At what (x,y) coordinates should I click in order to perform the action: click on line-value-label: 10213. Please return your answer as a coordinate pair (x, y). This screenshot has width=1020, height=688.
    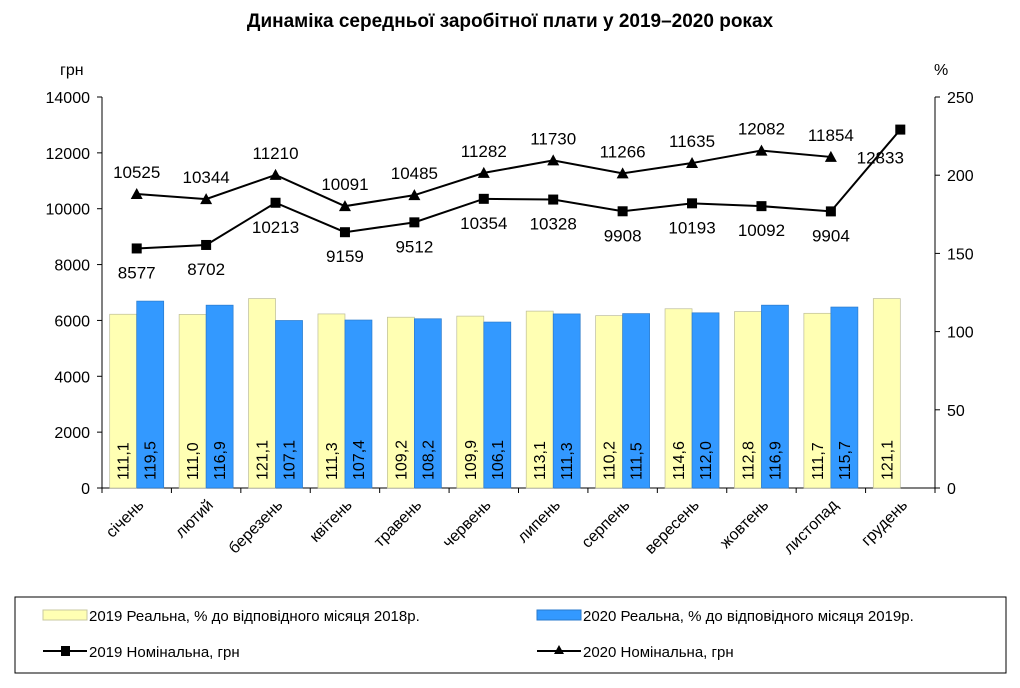
    Looking at the image, I should click on (275, 227).